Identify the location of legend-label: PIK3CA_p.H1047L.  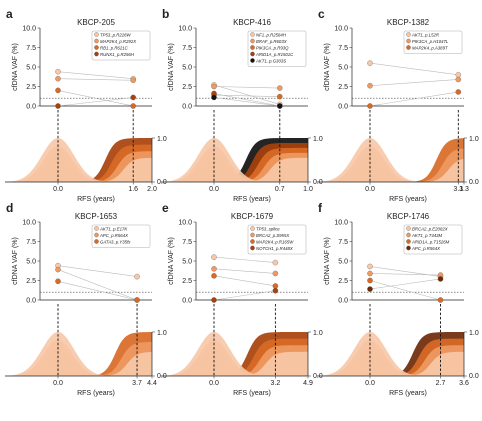
(430, 41).